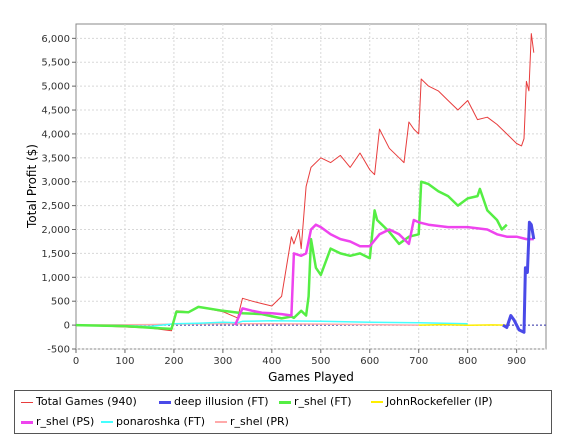  I want to click on y-tick-label: 1,500, so click(55, 254).